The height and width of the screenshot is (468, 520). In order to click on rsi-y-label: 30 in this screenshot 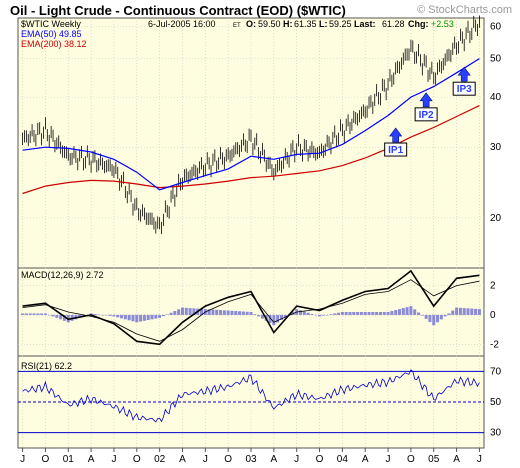, I will do `click(496, 433)`.